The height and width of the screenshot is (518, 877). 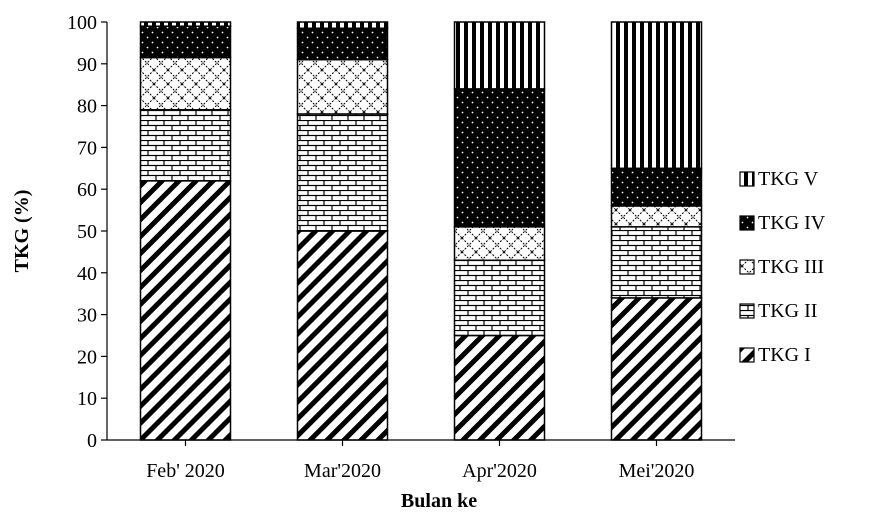 I want to click on y-tick-label: 20, so click(x=87, y=357).